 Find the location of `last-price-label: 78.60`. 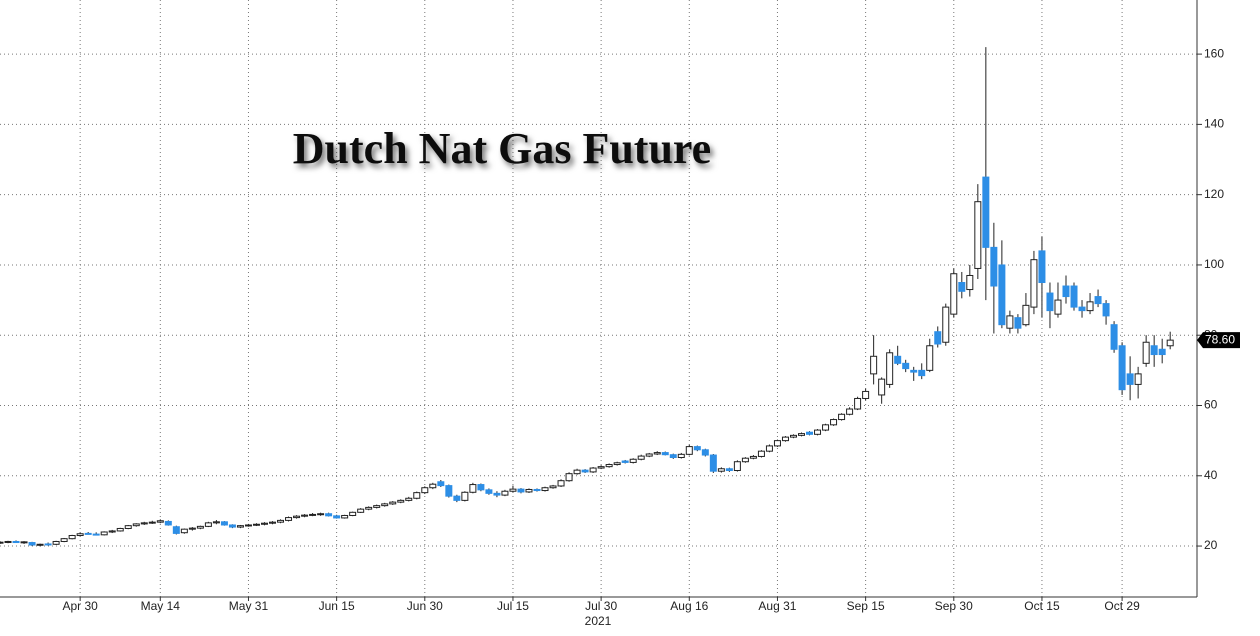

last-price-label: 78.60 is located at coordinates (1220, 339).